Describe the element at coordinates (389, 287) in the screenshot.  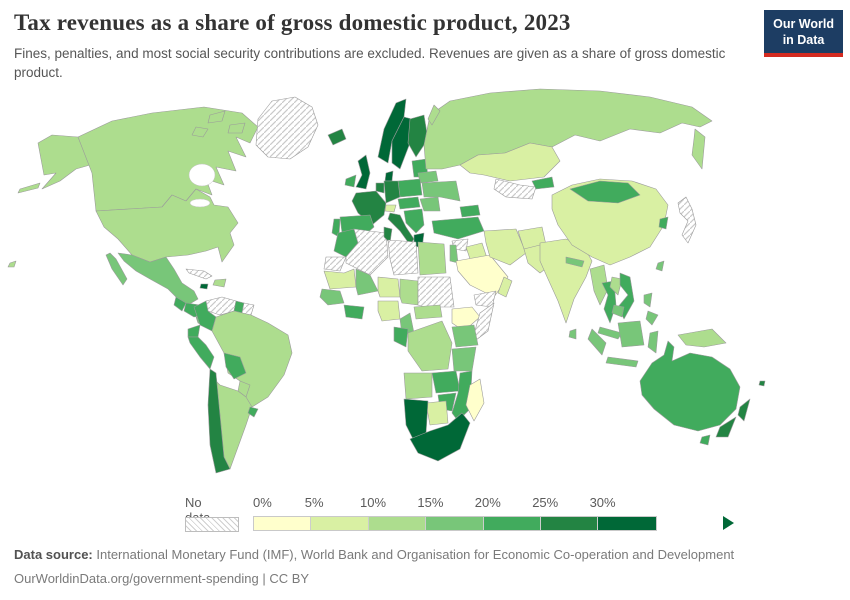
I see `country-niger` at that location.